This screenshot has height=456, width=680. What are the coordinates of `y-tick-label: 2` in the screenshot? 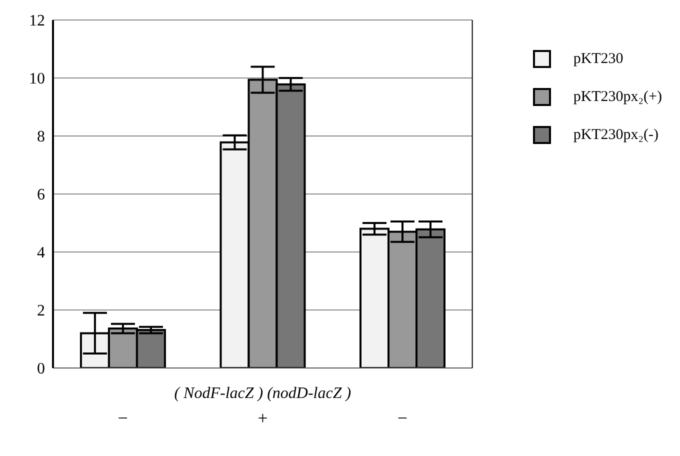 It's located at (41, 311).